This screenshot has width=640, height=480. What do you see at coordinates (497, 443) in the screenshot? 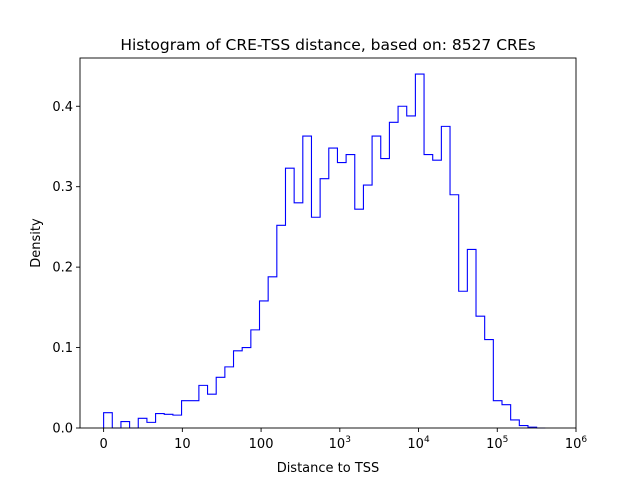
I see `x-tick-label: 10⁵` at bounding box center [497, 443].